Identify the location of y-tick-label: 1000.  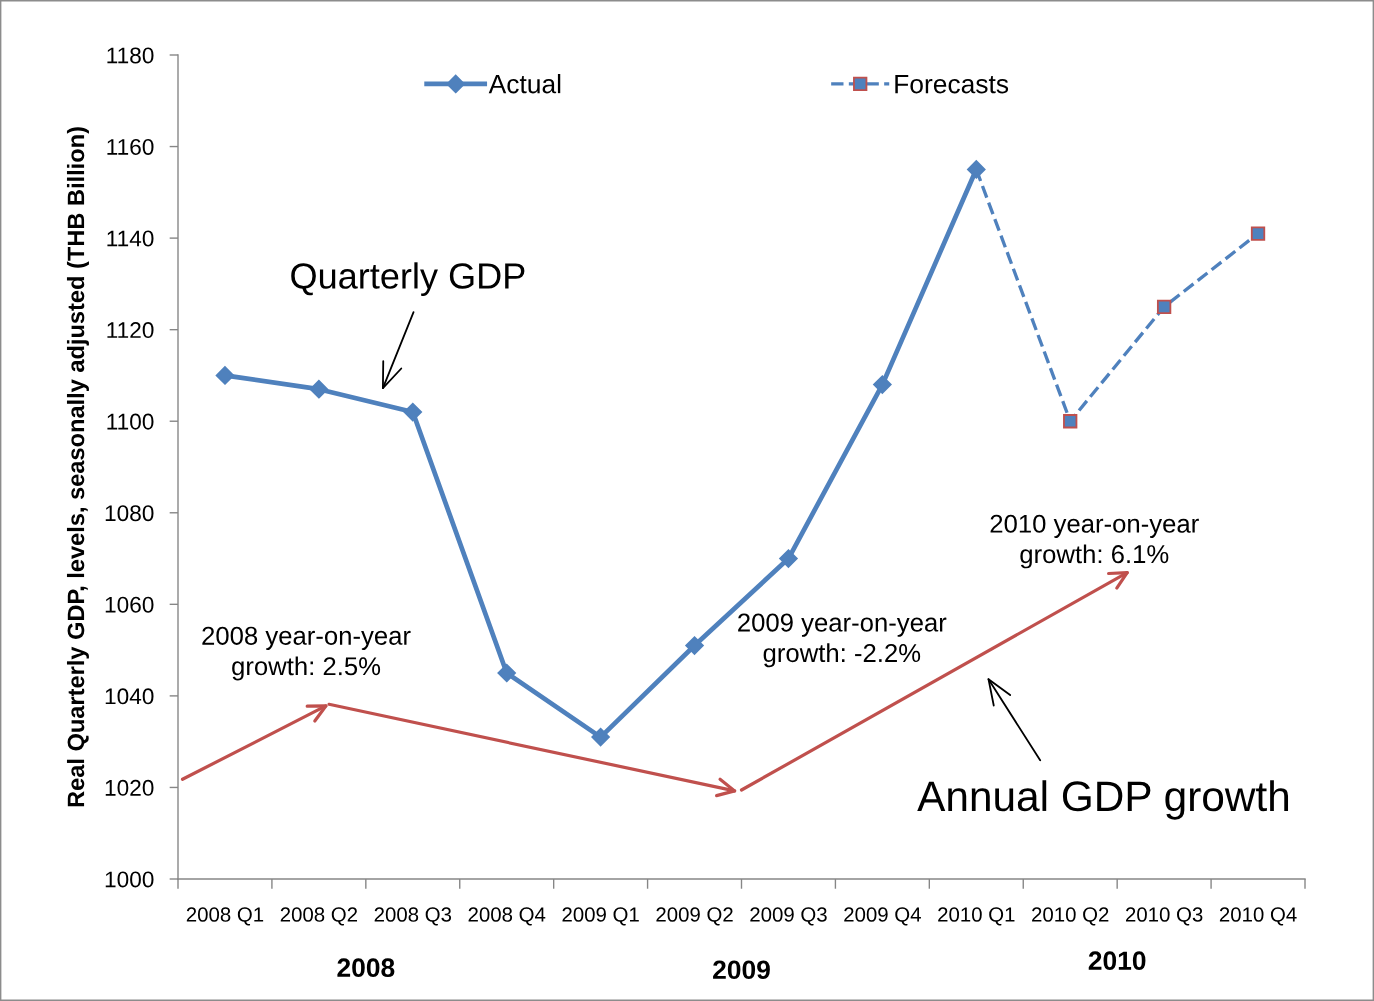
(129, 879).